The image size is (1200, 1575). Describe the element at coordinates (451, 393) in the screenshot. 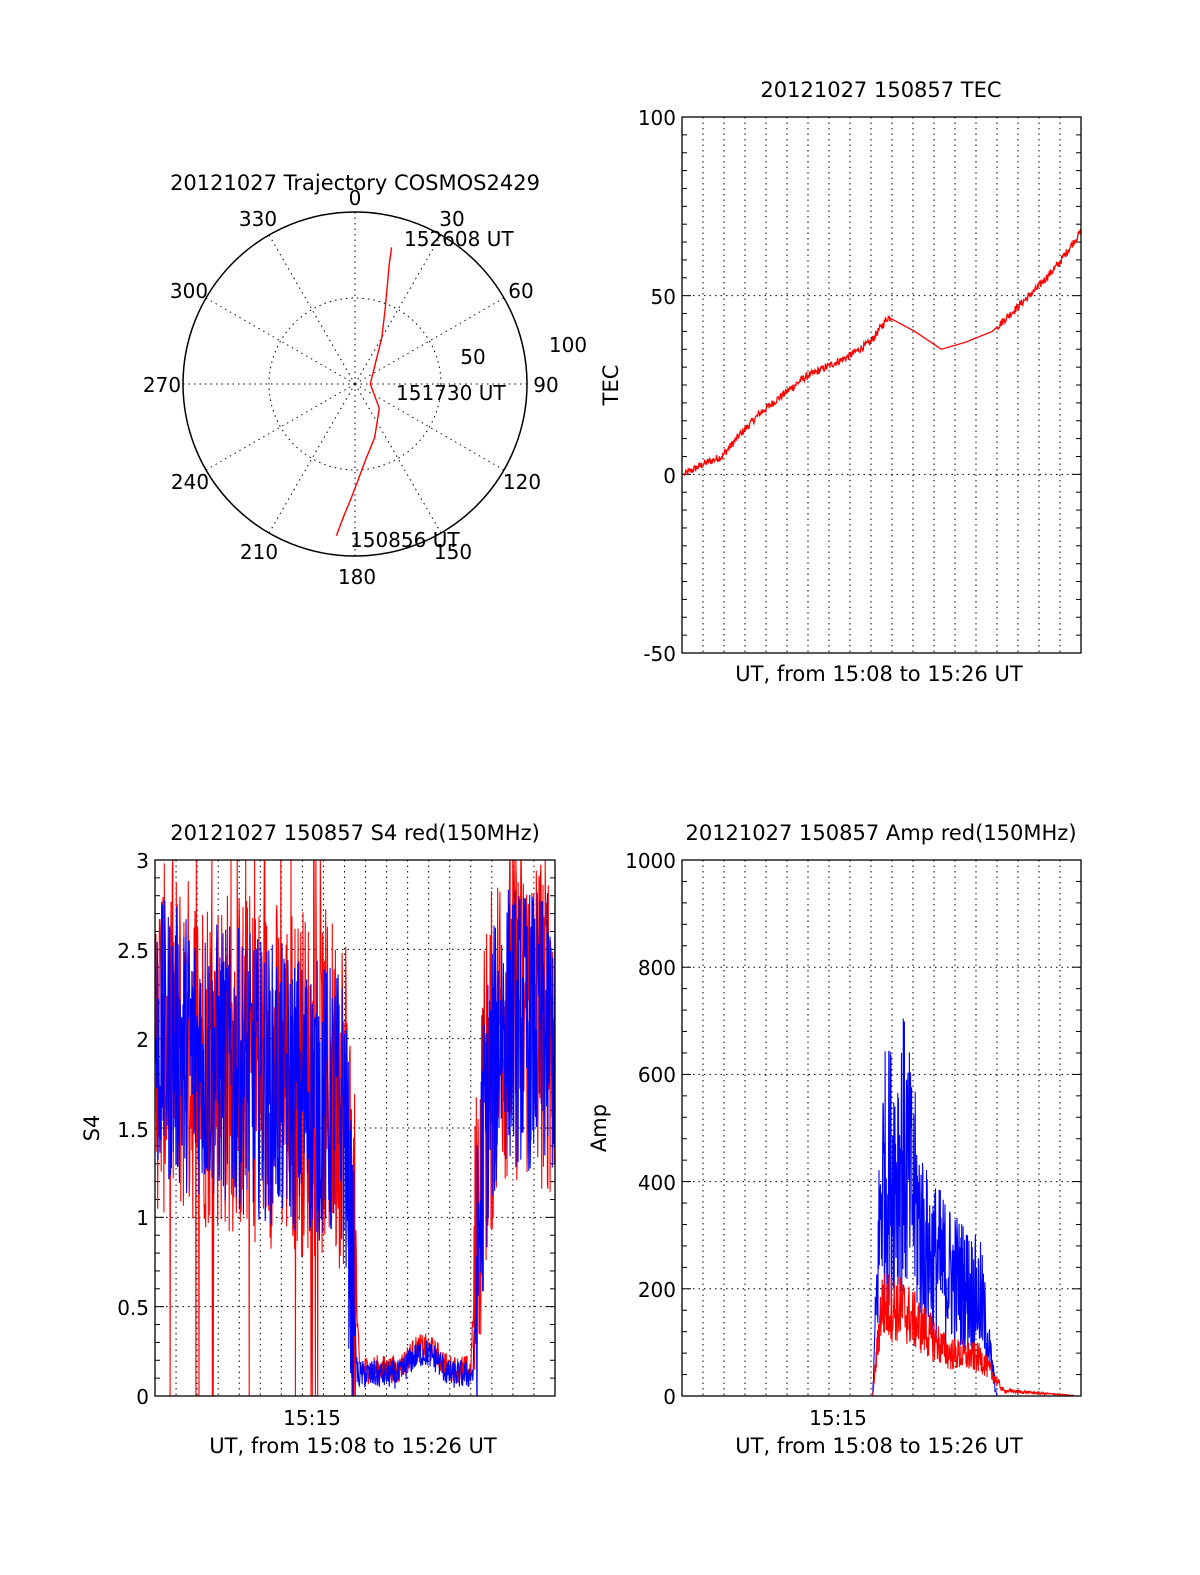

I see `trajectory-mid-time: 151730 UT` at that location.